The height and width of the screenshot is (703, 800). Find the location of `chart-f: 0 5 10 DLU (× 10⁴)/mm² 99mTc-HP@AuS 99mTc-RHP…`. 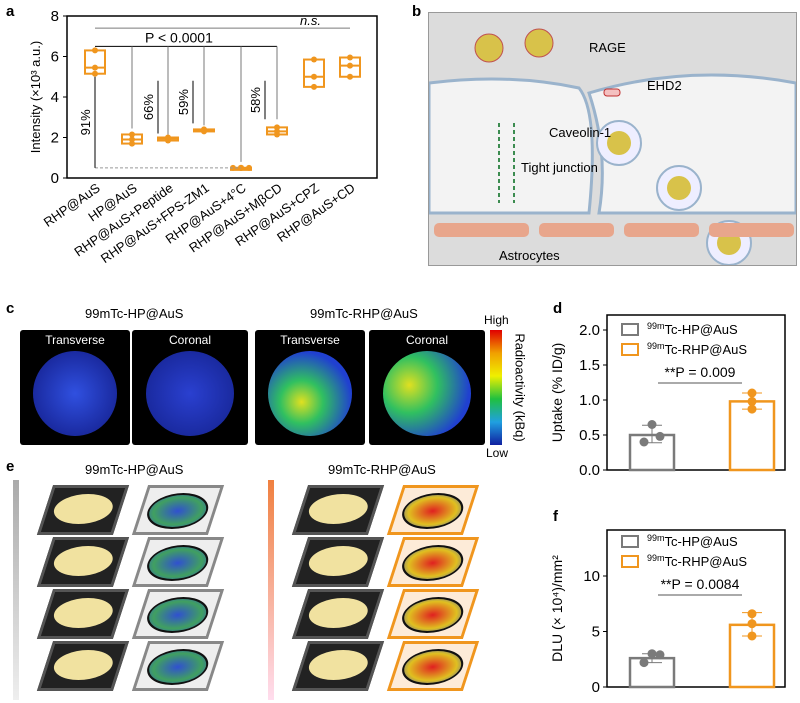

chart-f: 0 5 10 DLU (× 10⁴)/mm² 99mTc-HP@AuS 99mTc-RHP… is located at coordinates (667, 612).